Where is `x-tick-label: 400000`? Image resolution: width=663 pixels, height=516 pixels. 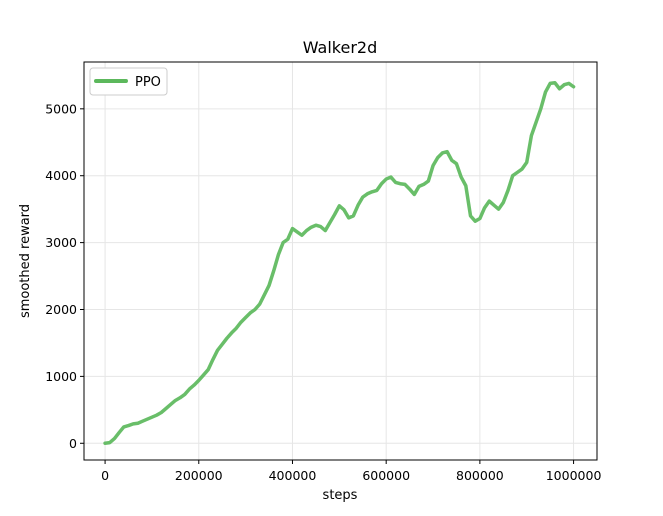 x-tick-label: 400000 is located at coordinates (293, 475).